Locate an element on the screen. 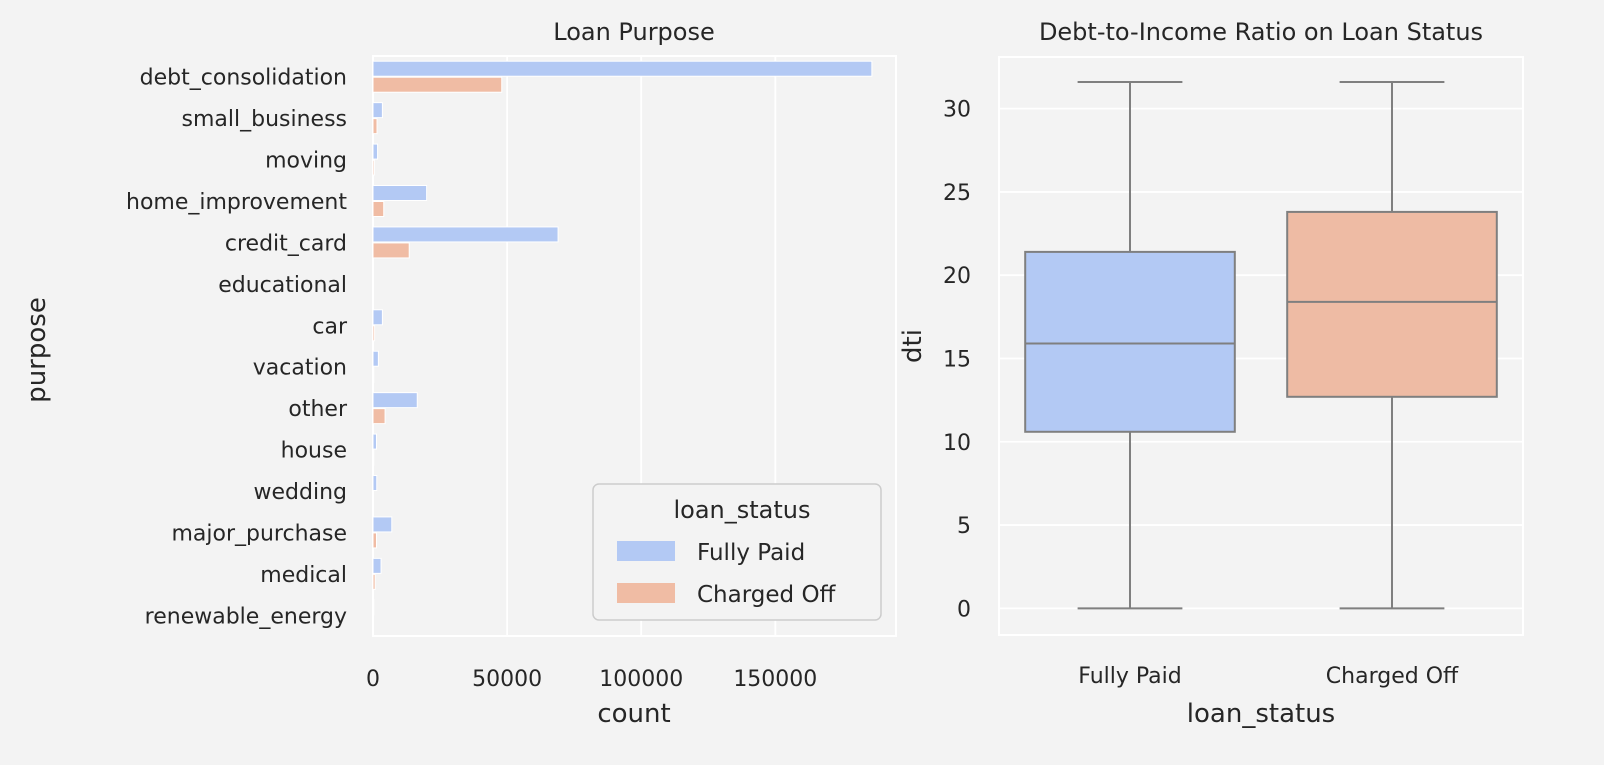 The image size is (1604, 765). legend-label-charged-off: Charged Off is located at coordinates (767, 595).